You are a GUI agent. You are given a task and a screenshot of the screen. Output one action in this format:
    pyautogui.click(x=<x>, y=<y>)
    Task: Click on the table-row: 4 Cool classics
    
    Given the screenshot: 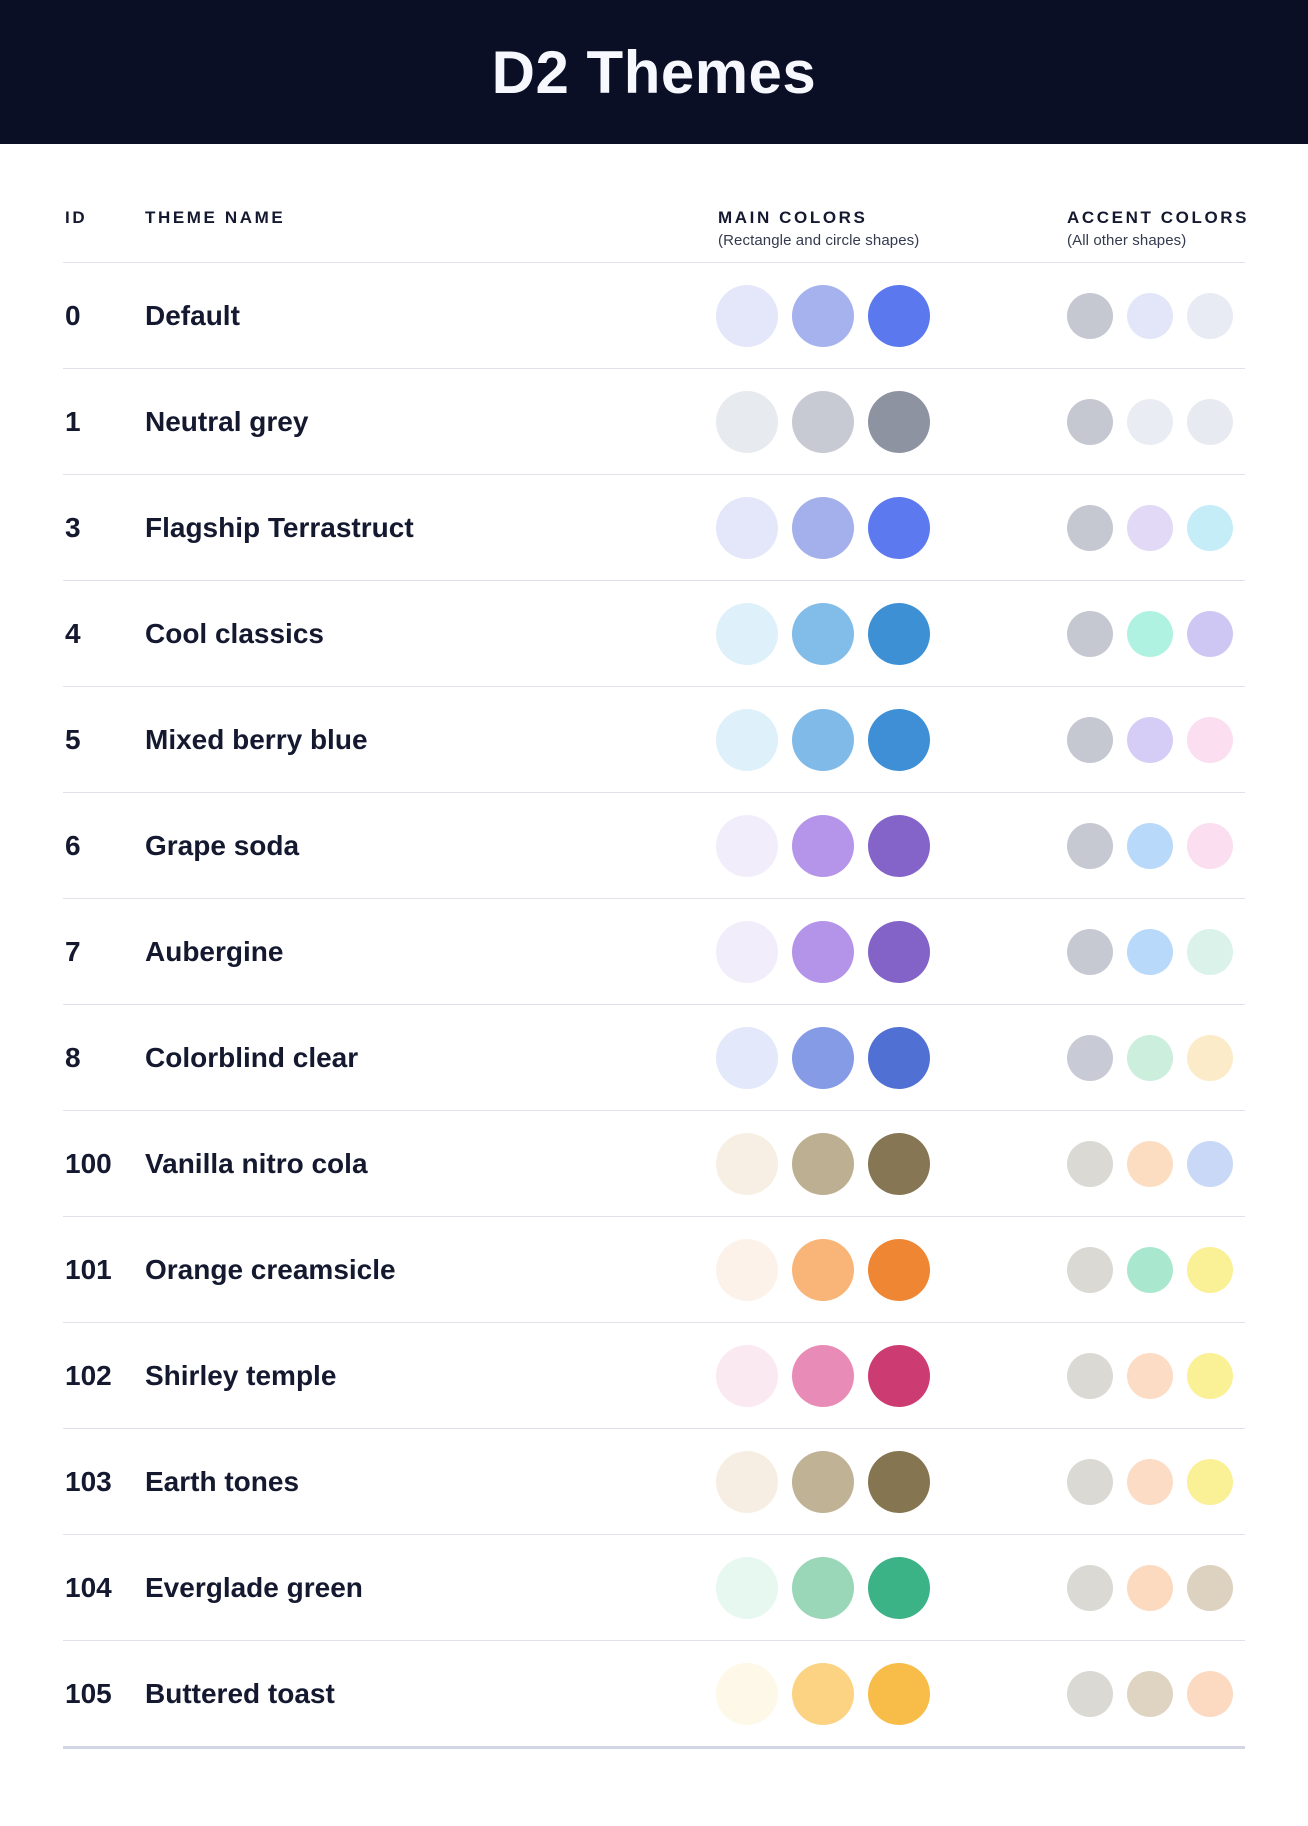 What is the action you would take?
    pyautogui.click(x=654, y=634)
    